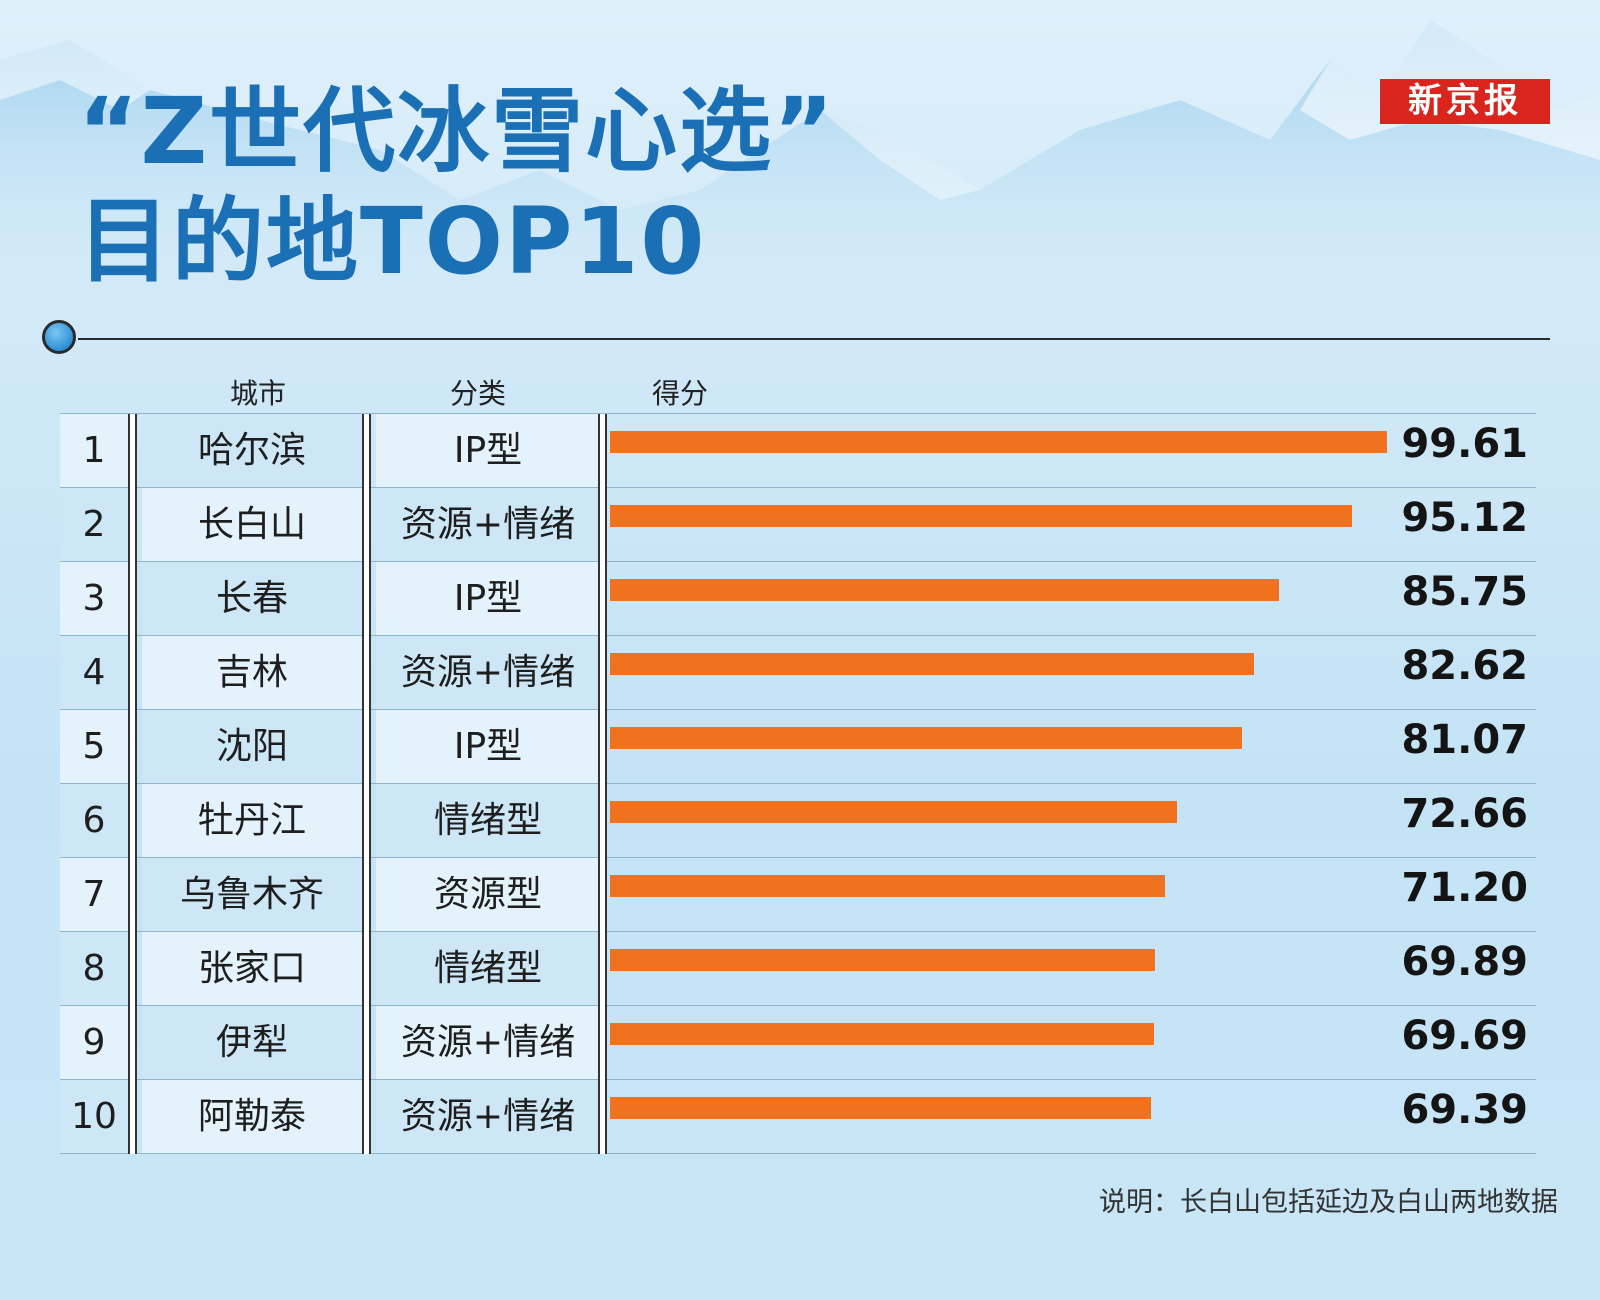  I want to click on chart-title-line-1: “Z世代冰雪心选”, so click(457, 131).